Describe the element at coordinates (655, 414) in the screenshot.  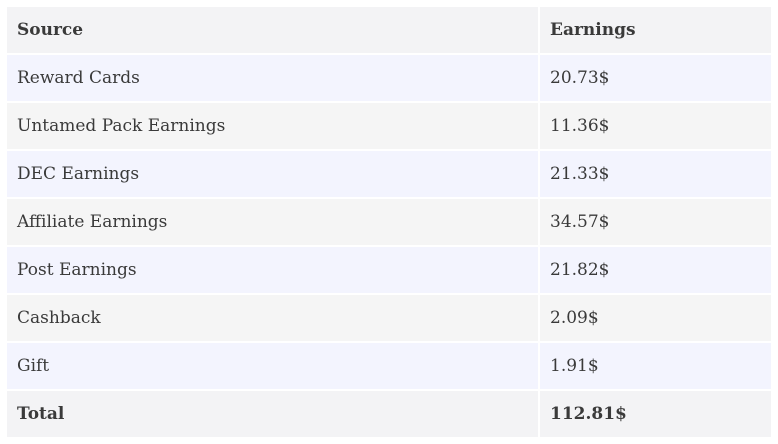
I see `total-value: 112.81$` at that location.